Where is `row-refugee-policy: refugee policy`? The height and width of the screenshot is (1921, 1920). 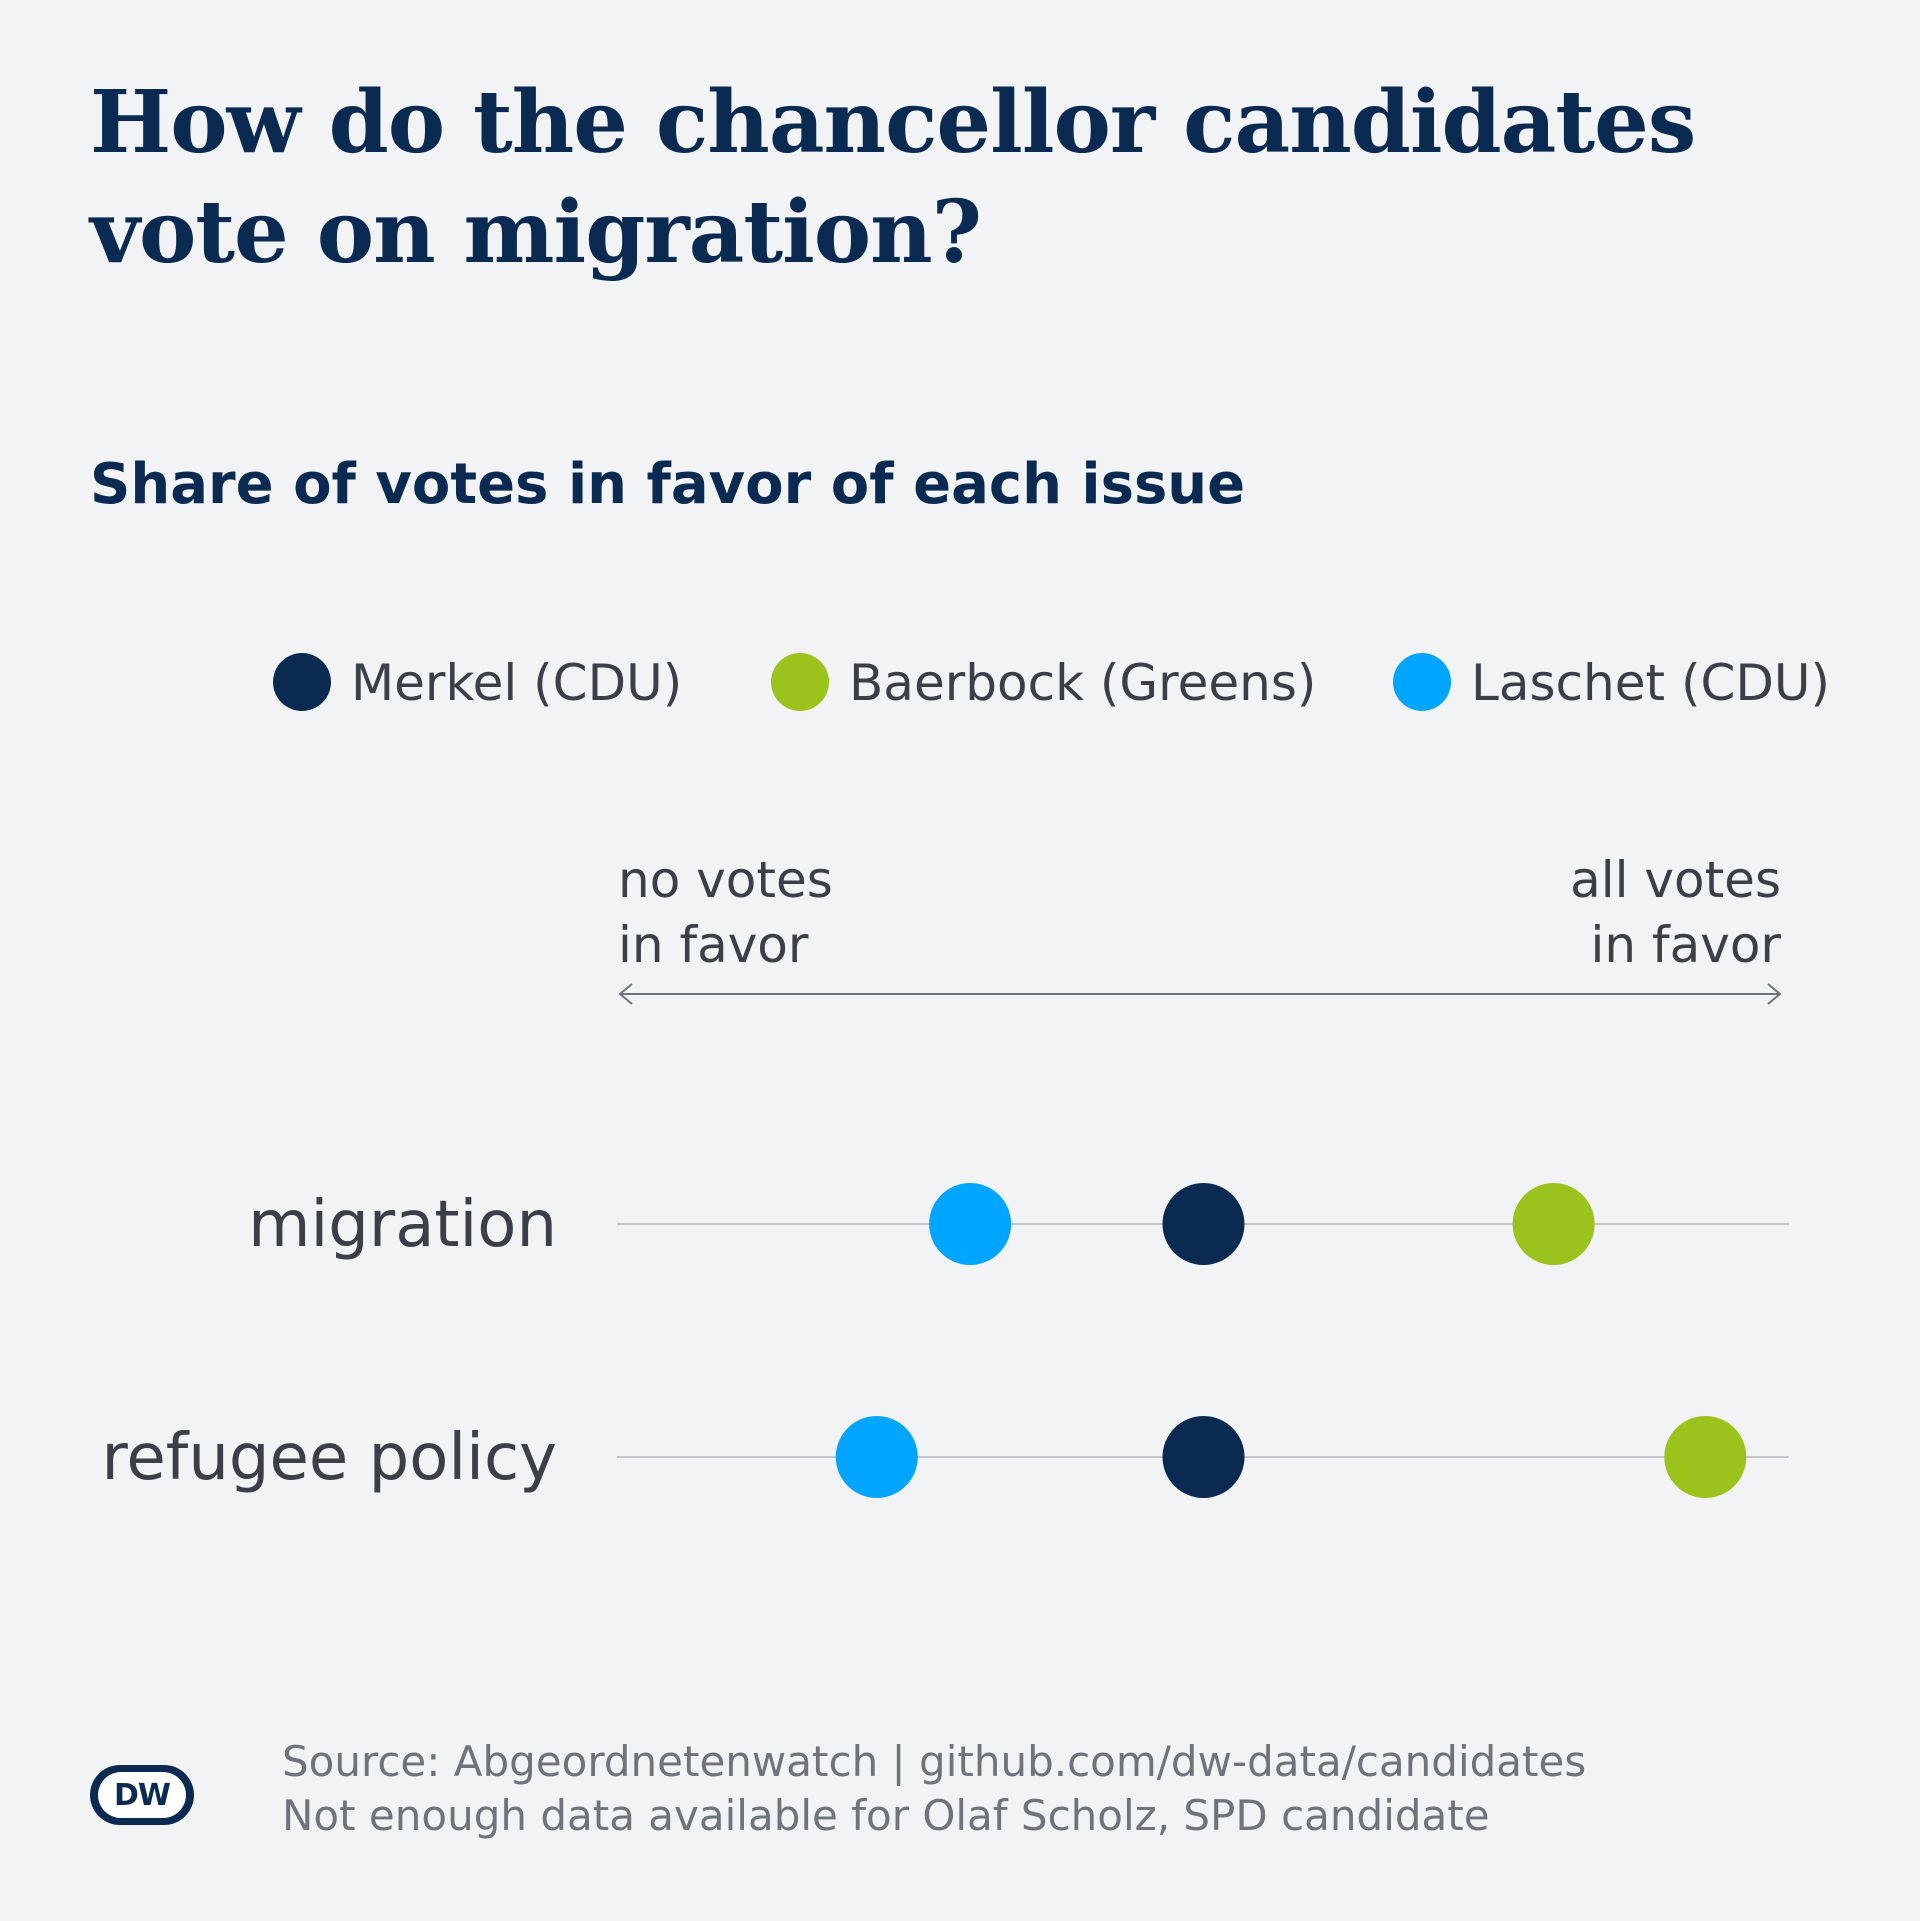
row-refugee-policy: refugee policy is located at coordinates (945, 1457).